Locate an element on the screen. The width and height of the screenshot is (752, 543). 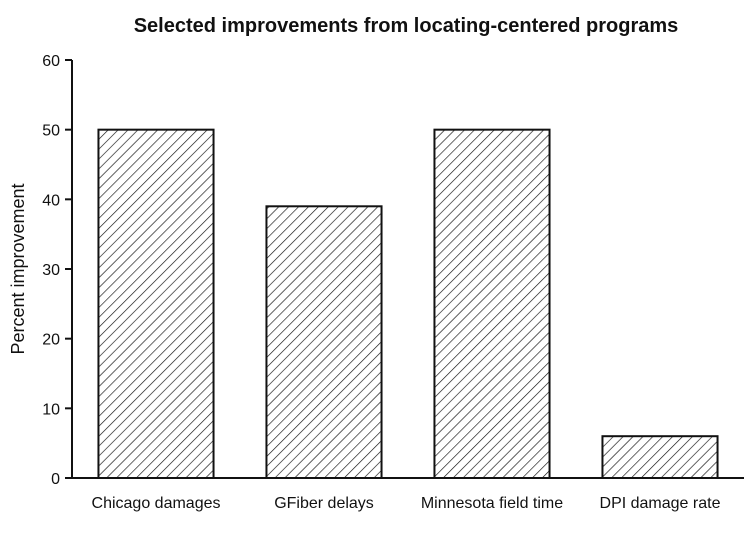
bar-chicago-damages is located at coordinates (156, 304).